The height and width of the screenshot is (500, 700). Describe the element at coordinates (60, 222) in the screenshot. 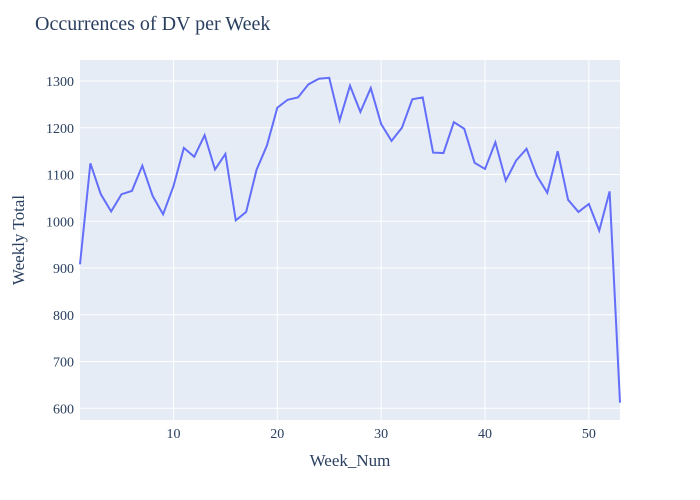

I see `y-tick-label: 1000` at that location.